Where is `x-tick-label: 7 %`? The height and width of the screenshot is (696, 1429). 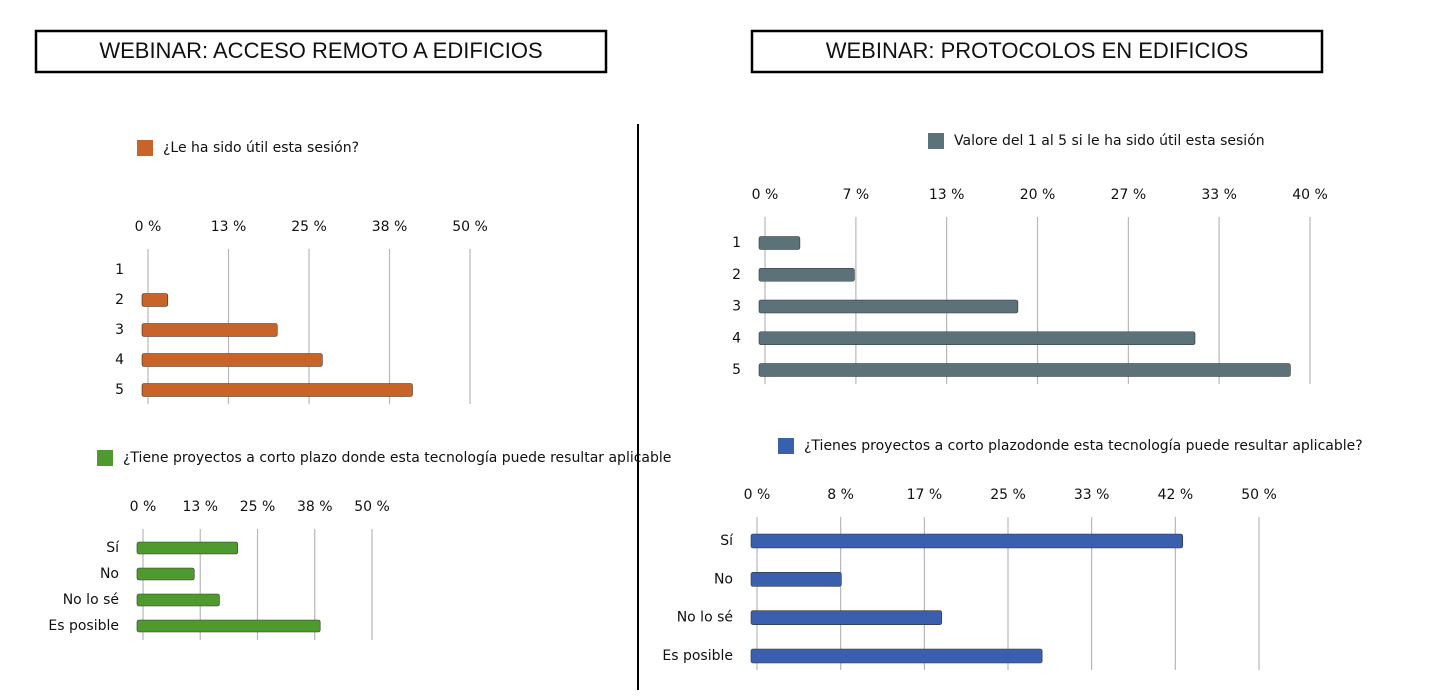 x-tick-label: 7 % is located at coordinates (856, 195).